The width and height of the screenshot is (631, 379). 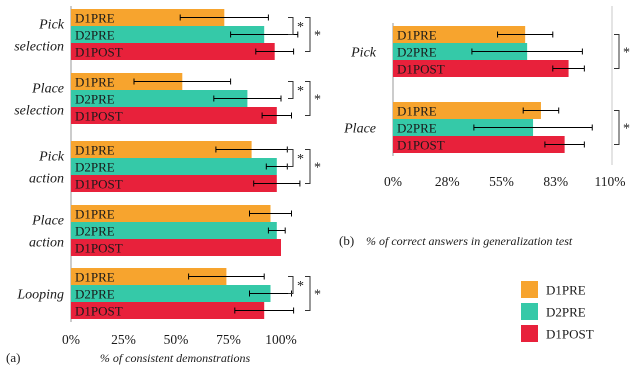 I want to click on bar-label-d1pre-place-selection: D1PRE, so click(x=95, y=82).